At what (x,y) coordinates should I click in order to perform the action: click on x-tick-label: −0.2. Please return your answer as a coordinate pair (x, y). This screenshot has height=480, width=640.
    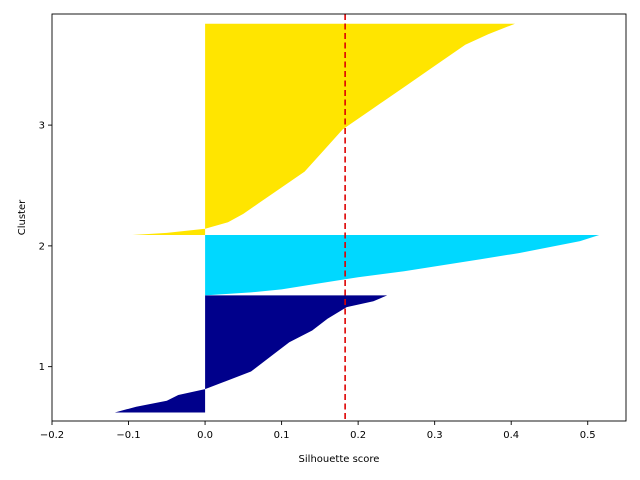
    Looking at the image, I should click on (52, 435).